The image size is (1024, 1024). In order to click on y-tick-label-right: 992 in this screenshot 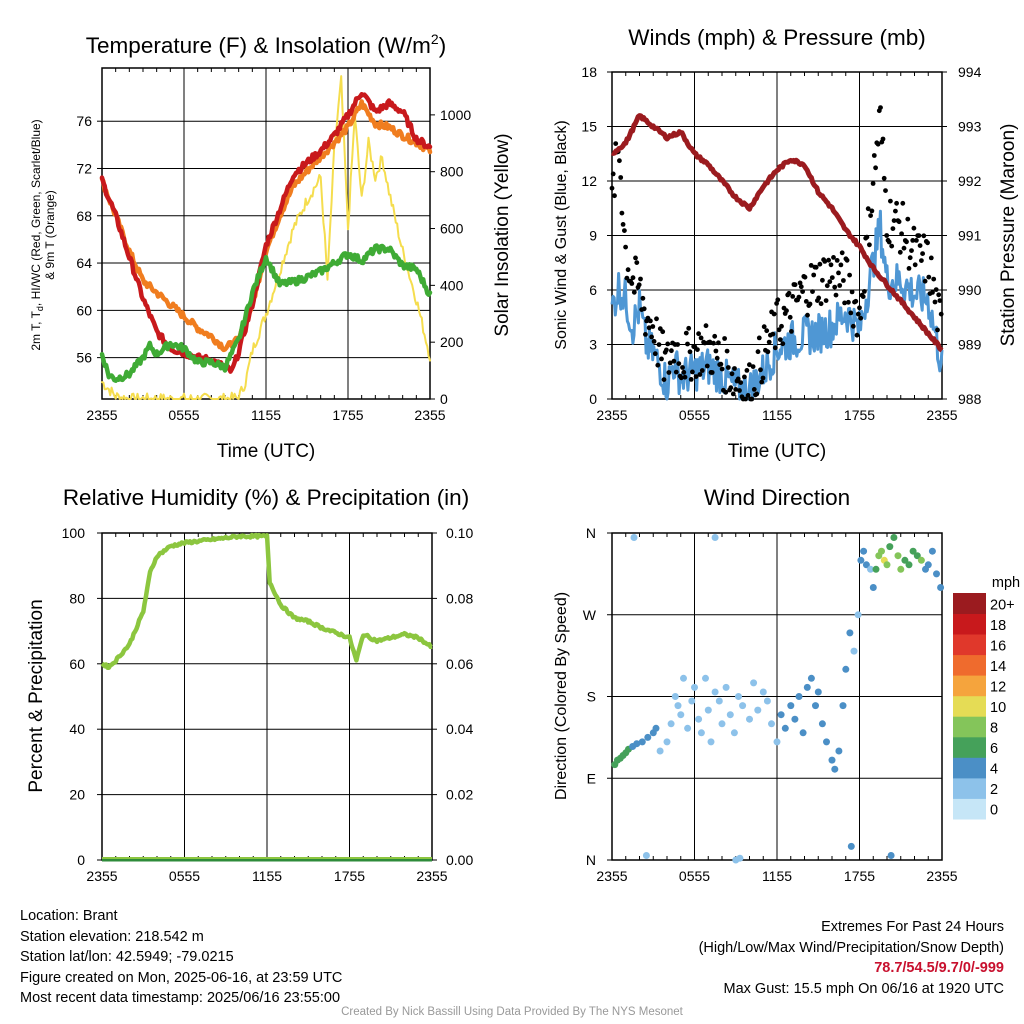, I will do `click(970, 181)`.